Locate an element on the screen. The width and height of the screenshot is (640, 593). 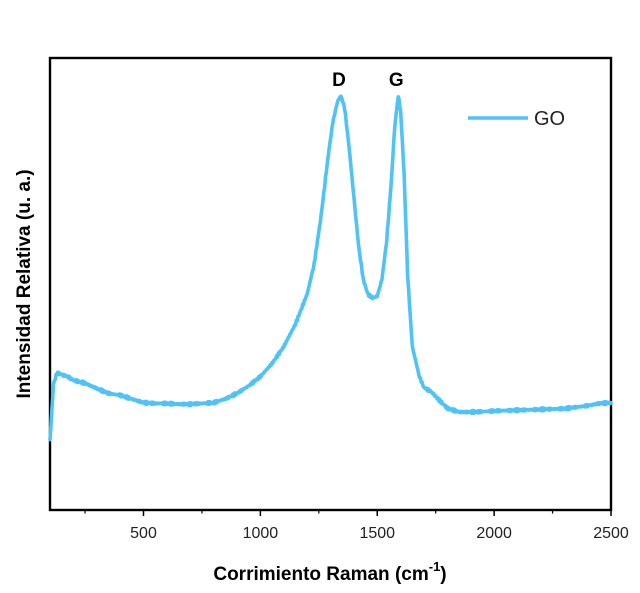
y-axis-title: Intensidad Relativa (u. a.) is located at coordinates (24, 283).